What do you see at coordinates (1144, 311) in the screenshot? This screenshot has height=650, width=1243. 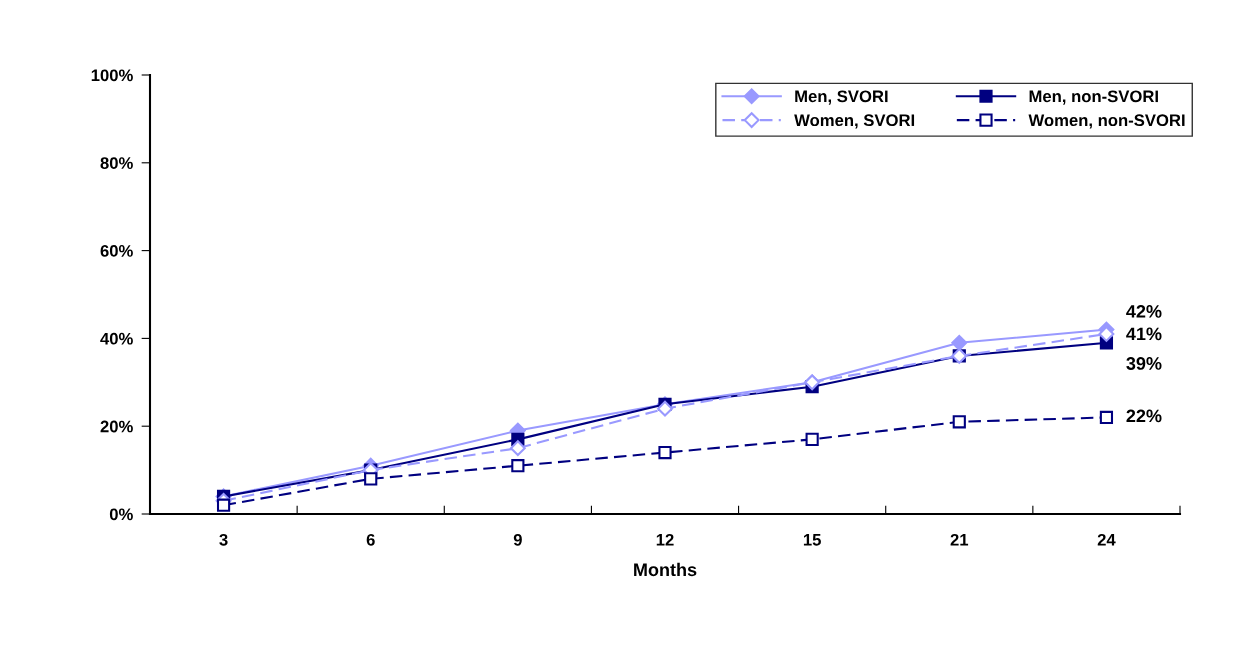 I see `data-label: 42%` at bounding box center [1144, 311].